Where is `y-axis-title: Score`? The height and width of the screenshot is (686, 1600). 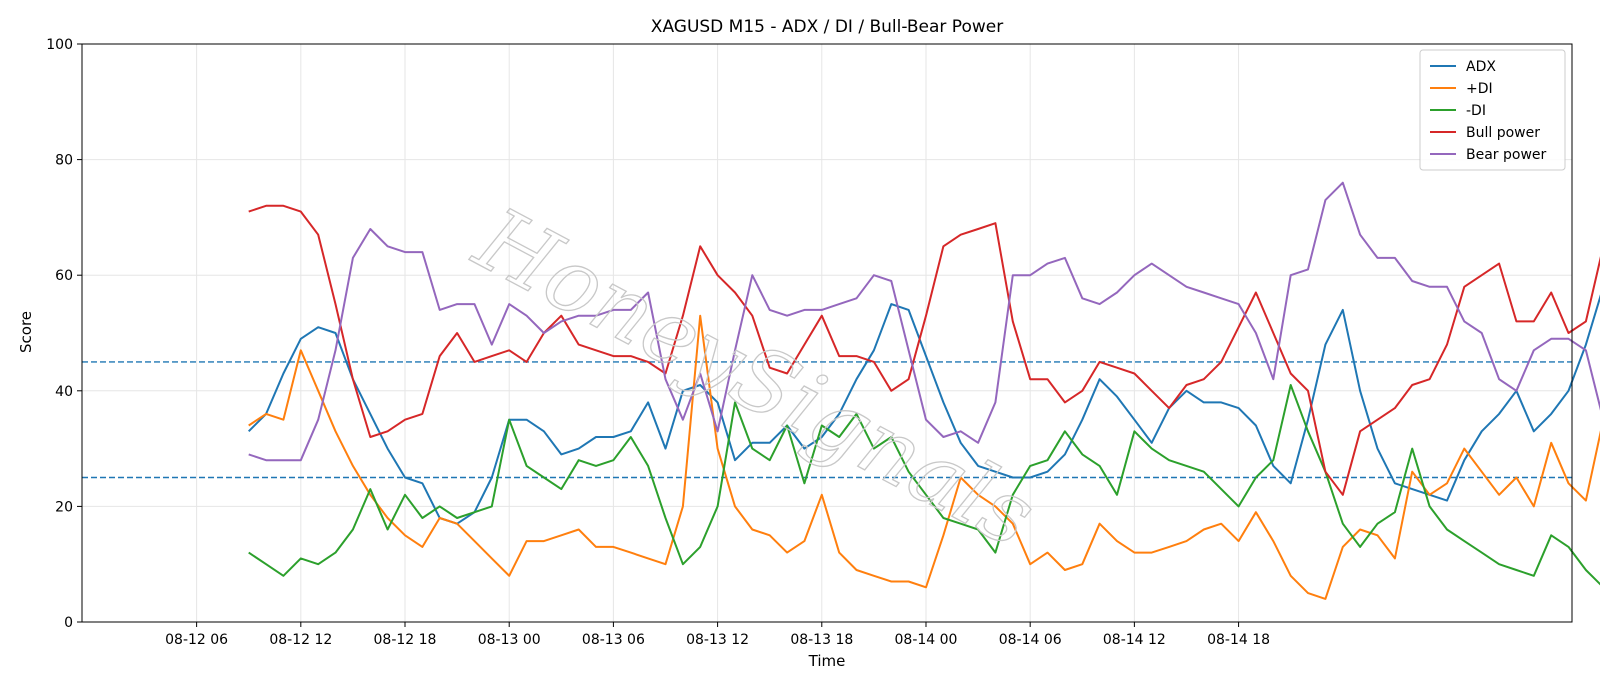
y-axis-title: Score is located at coordinates (26, 332).